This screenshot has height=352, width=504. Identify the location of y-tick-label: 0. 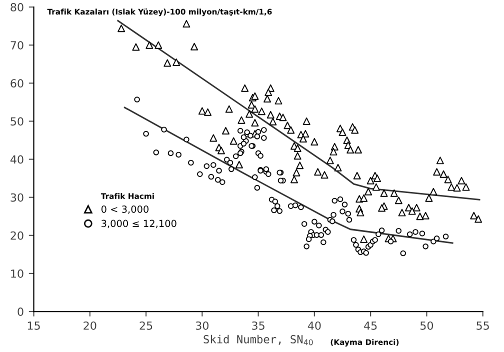
(21, 311).